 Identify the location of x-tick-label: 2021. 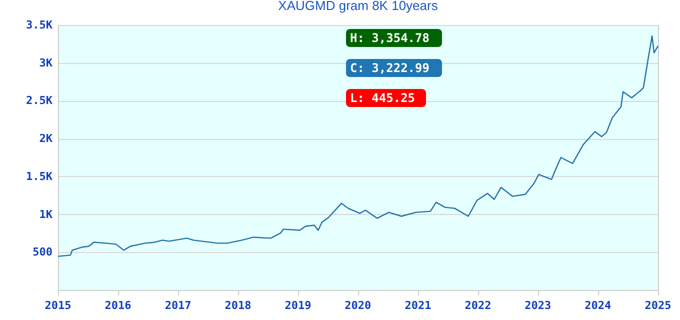
(418, 305).